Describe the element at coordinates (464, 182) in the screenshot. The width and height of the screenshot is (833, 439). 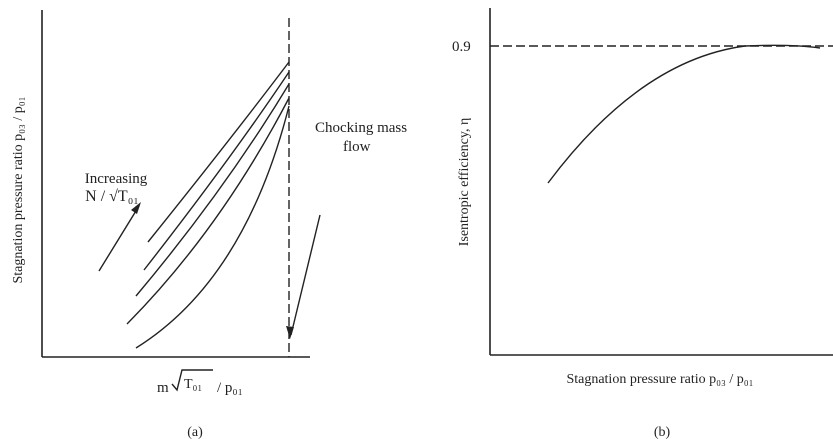
I see `panel-b-y-label: Isentropic efficiency, η` at that location.